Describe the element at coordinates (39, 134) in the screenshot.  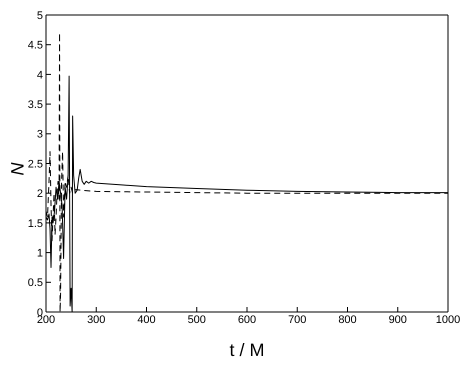
I see `y-tick-label: 3` at that location.